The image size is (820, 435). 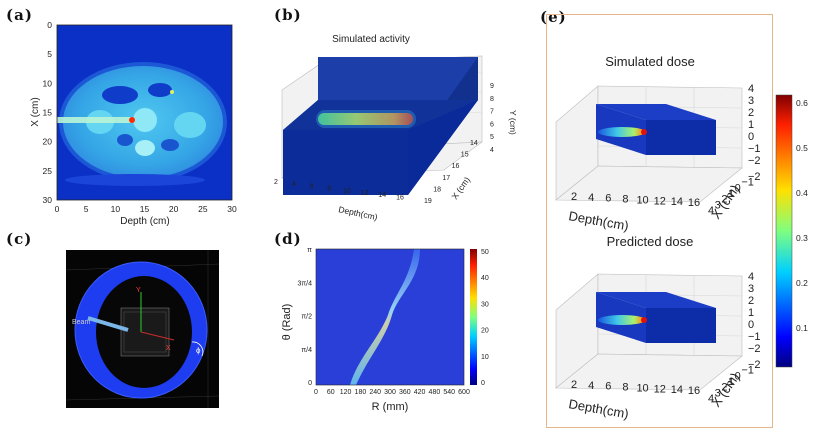 I want to click on panel-d-x-tick: 60, so click(x=331, y=392).